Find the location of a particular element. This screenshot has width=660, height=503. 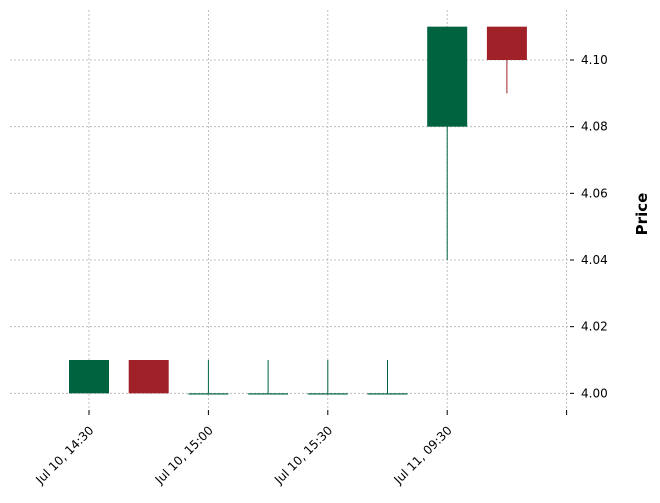

y-tick-label: 4.02 is located at coordinates (594, 327).